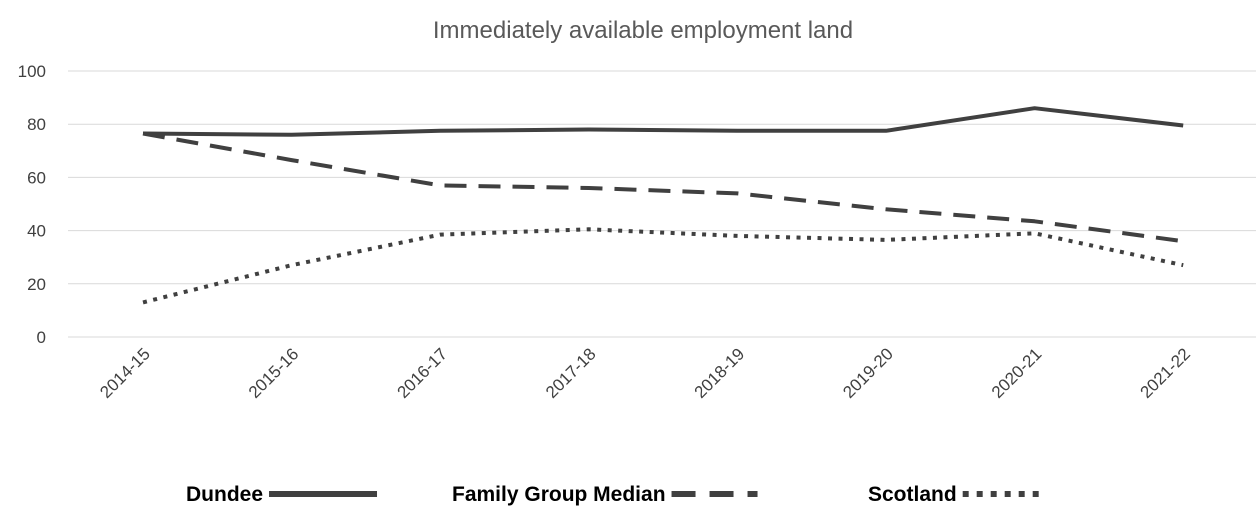  I want to click on x-tick-label: 2018-19, so click(720, 373).